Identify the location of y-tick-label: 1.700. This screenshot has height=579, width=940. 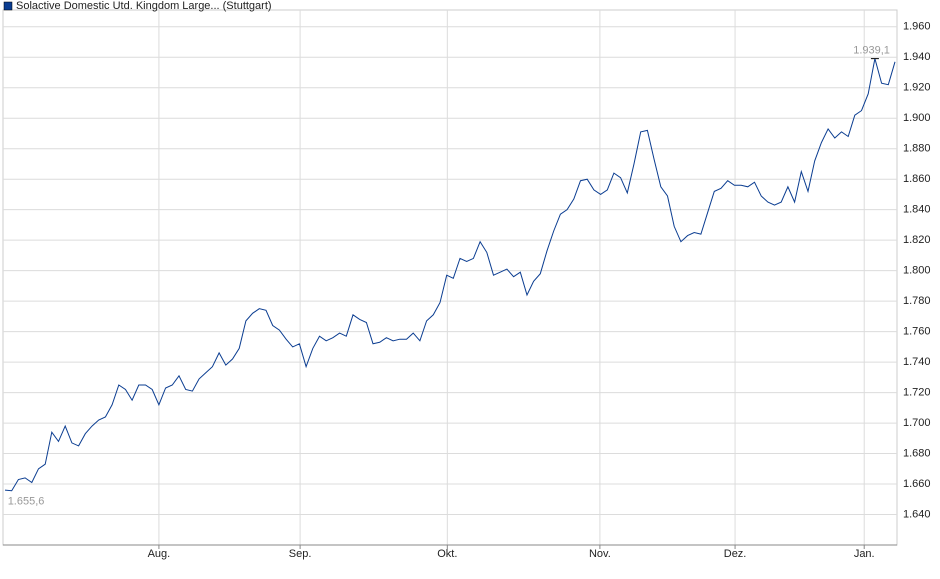
(917, 423).